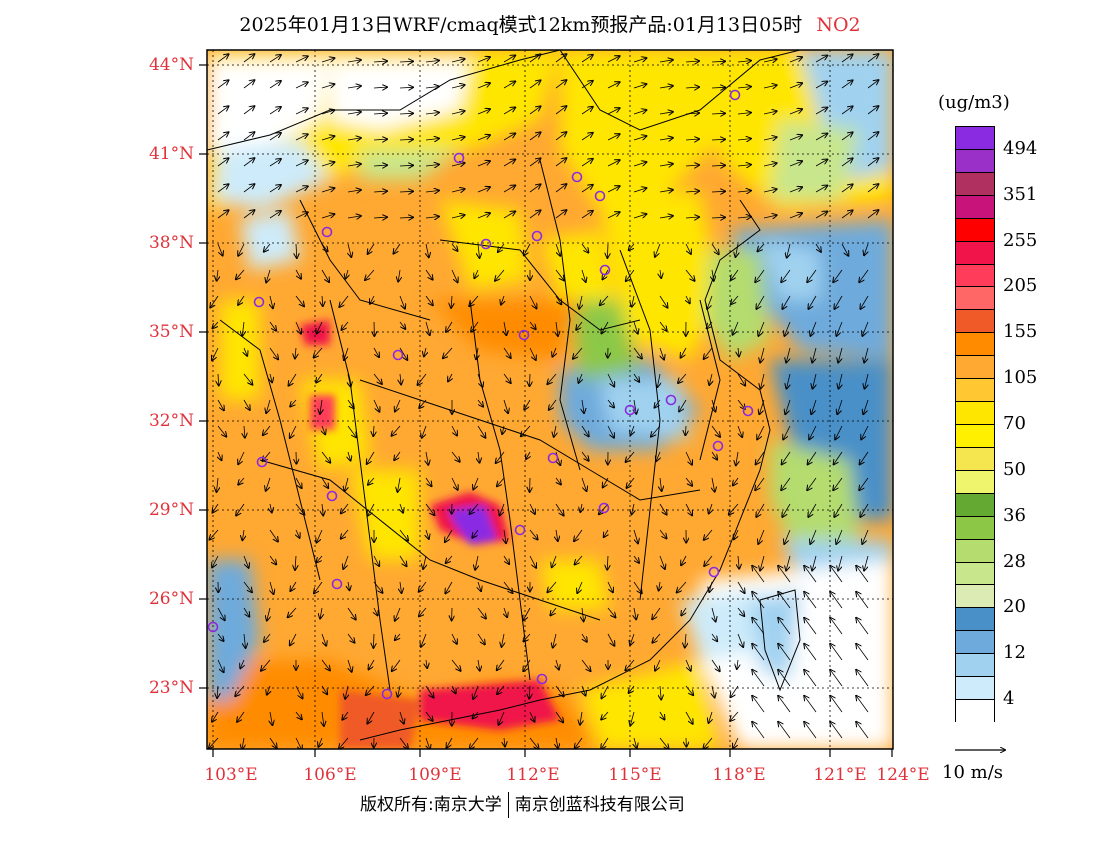  I want to click on lon-label-121: 121°E, so click(840, 775).